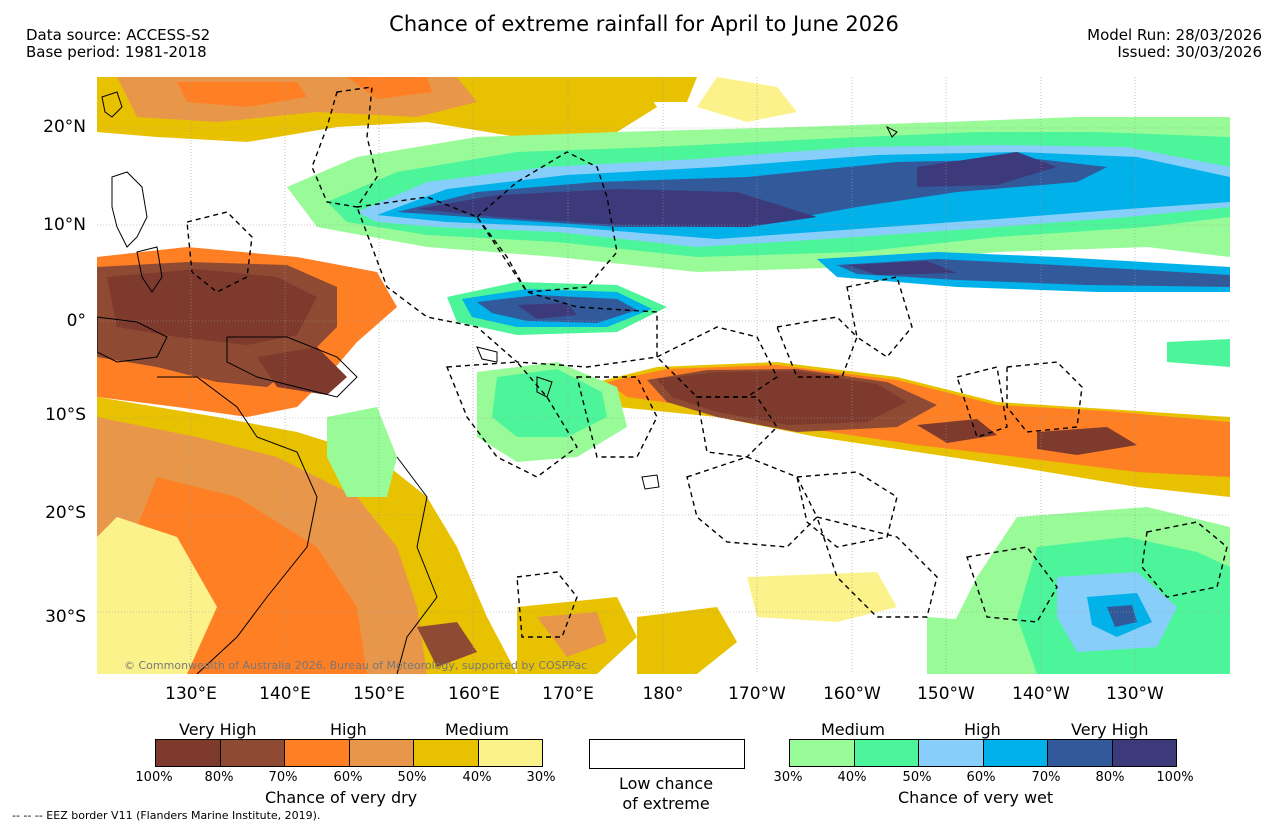 The width and height of the screenshot is (1288, 827). I want to click on wet-legend-title: Chance of very wet, so click(976, 797).